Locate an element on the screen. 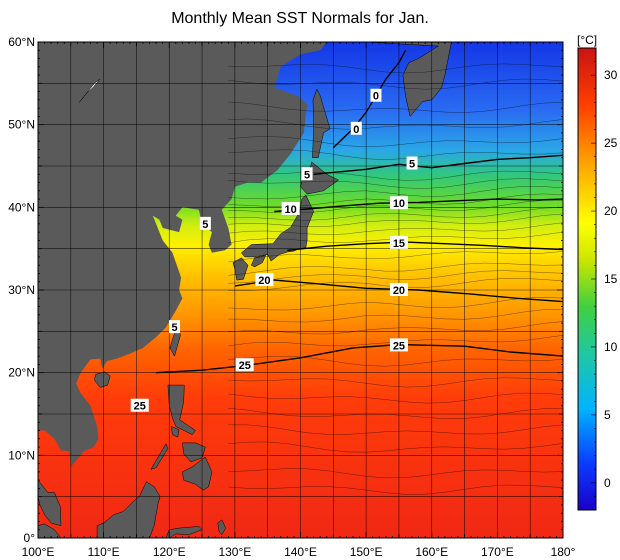 The width and height of the screenshot is (620, 560). land-lake-baikal-island is located at coordinates (89, 91).